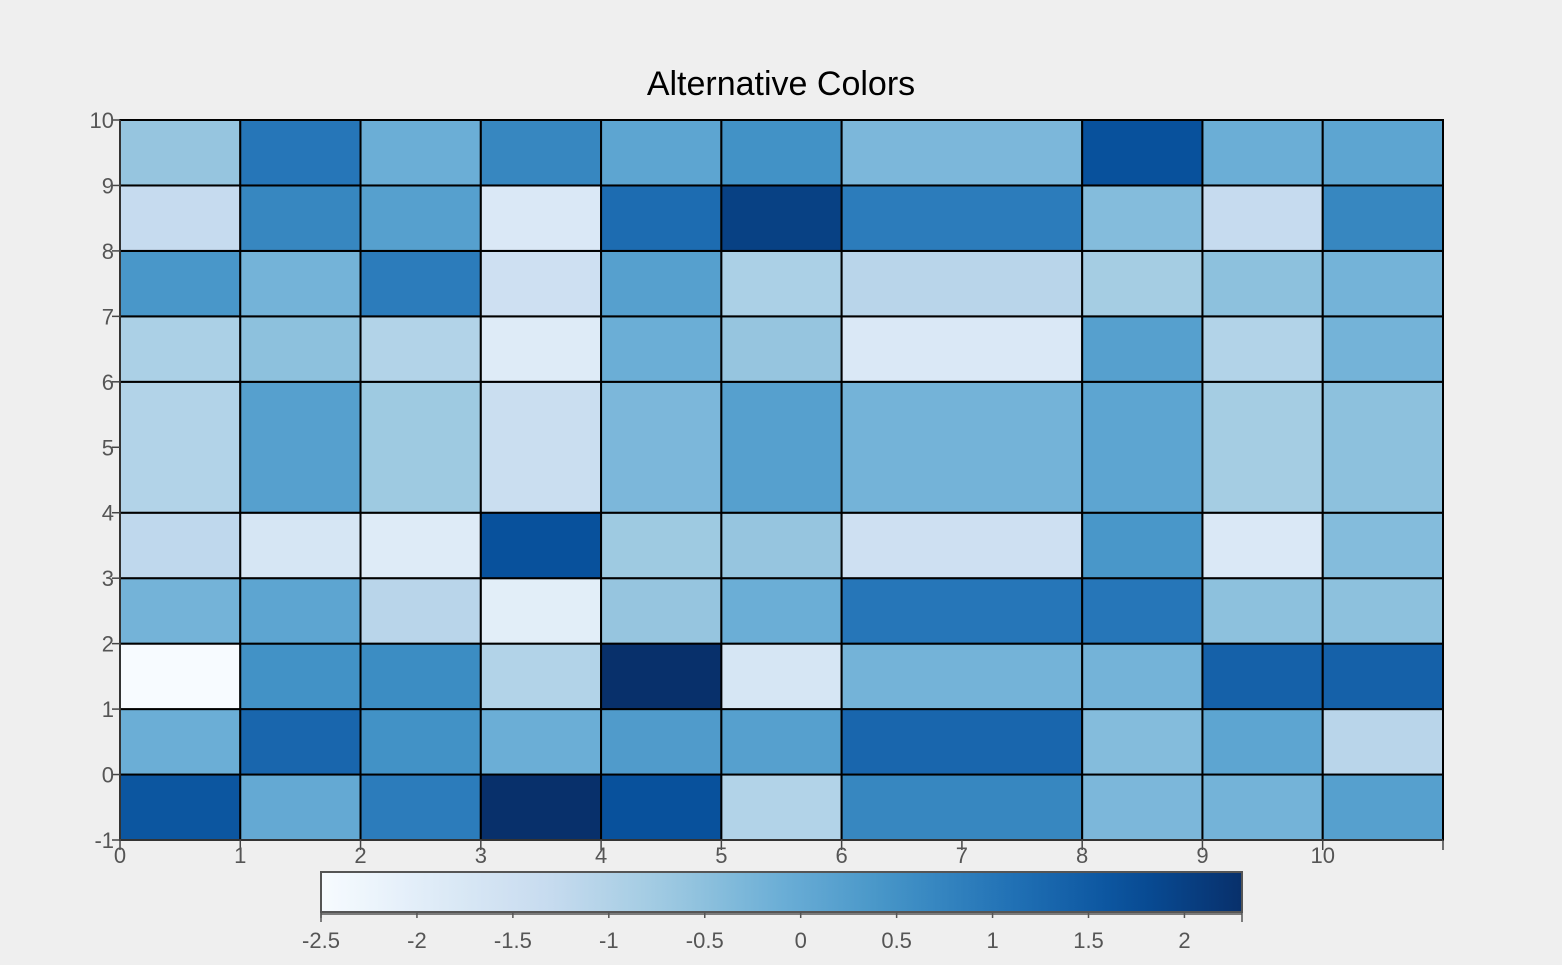  What do you see at coordinates (417, 940) in the screenshot?
I see `colorbar-tick-label: -2` at bounding box center [417, 940].